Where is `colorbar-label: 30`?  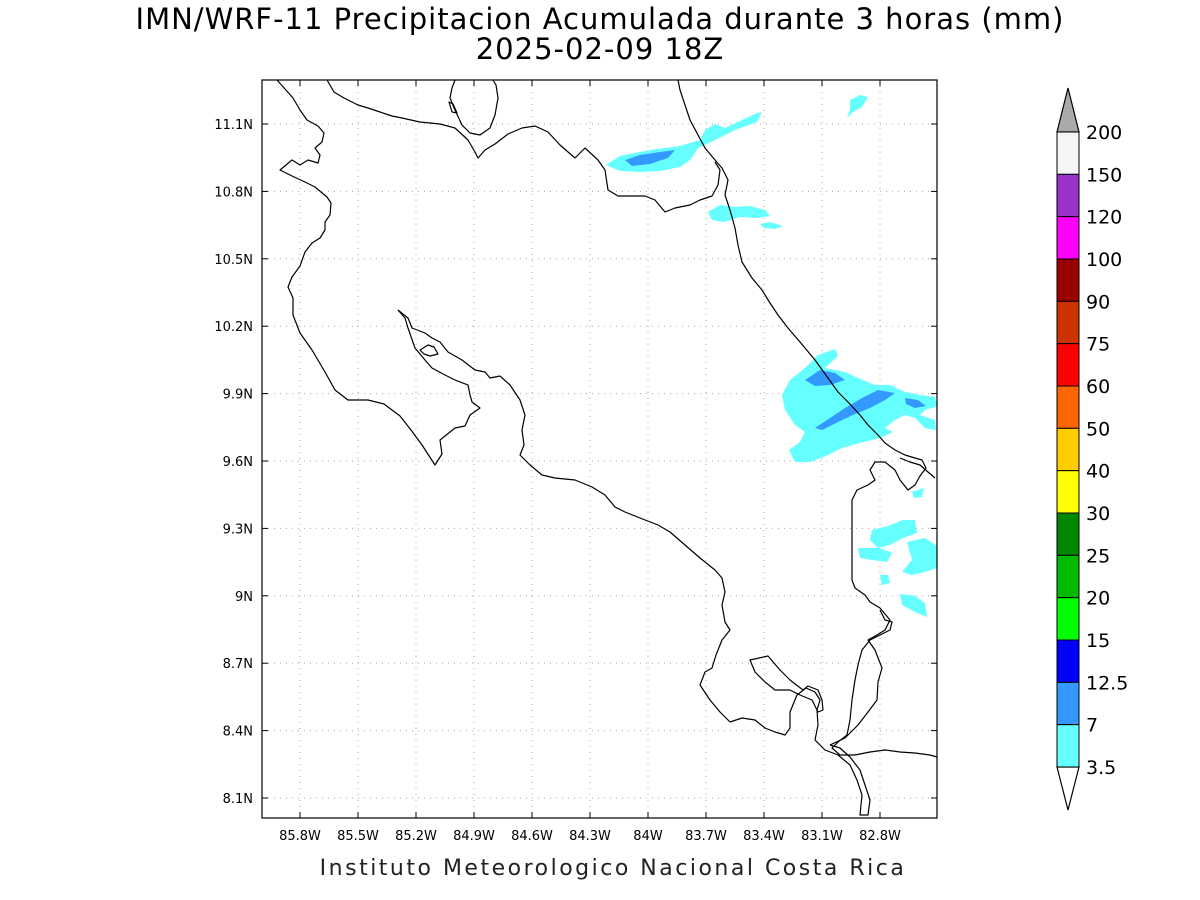 colorbar-label: 30 is located at coordinates (1098, 514).